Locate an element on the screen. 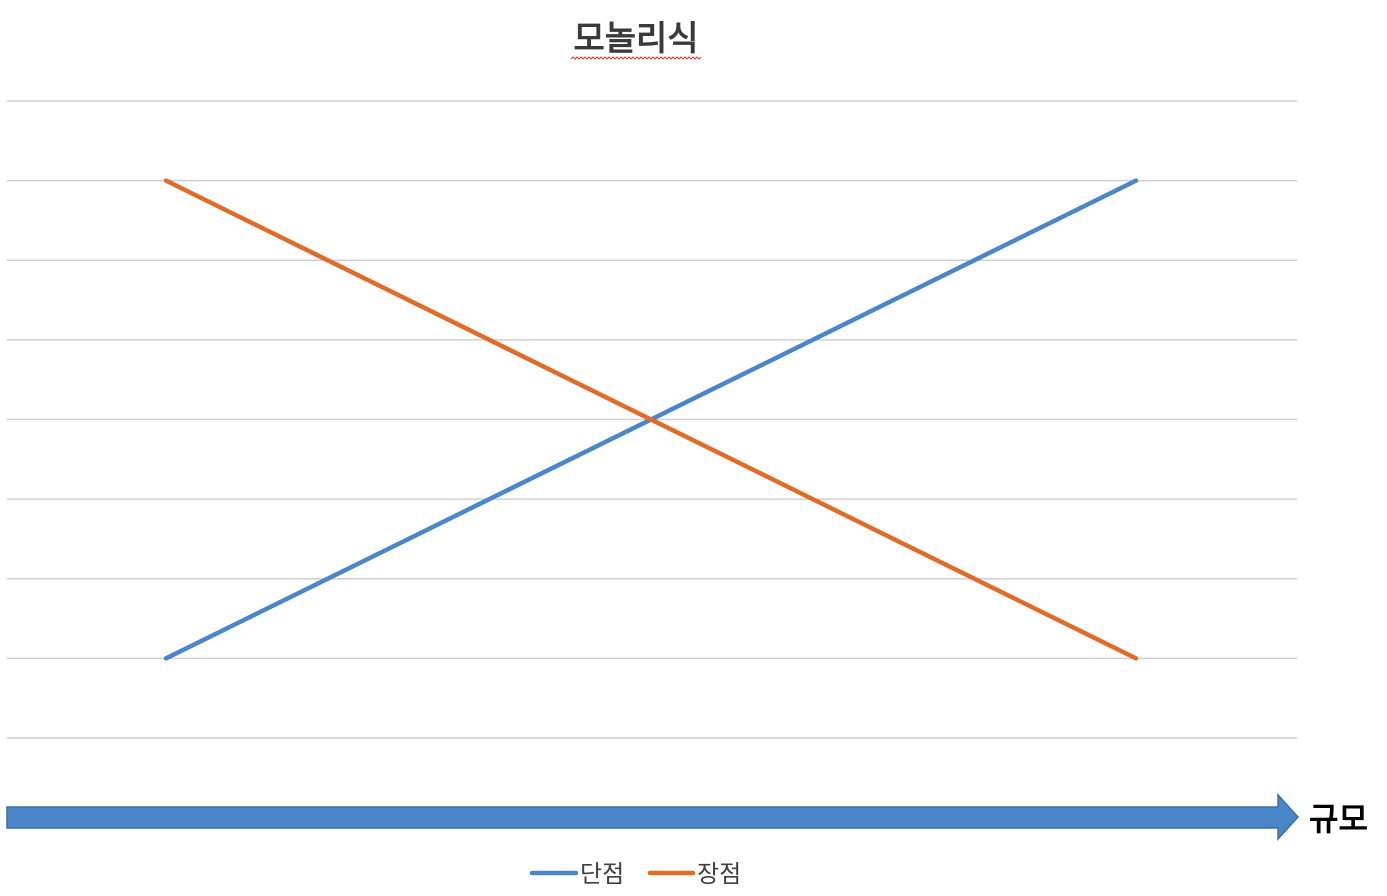 The image size is (1387, 896). x-axis-arrow is located at coordinates (653, 817).